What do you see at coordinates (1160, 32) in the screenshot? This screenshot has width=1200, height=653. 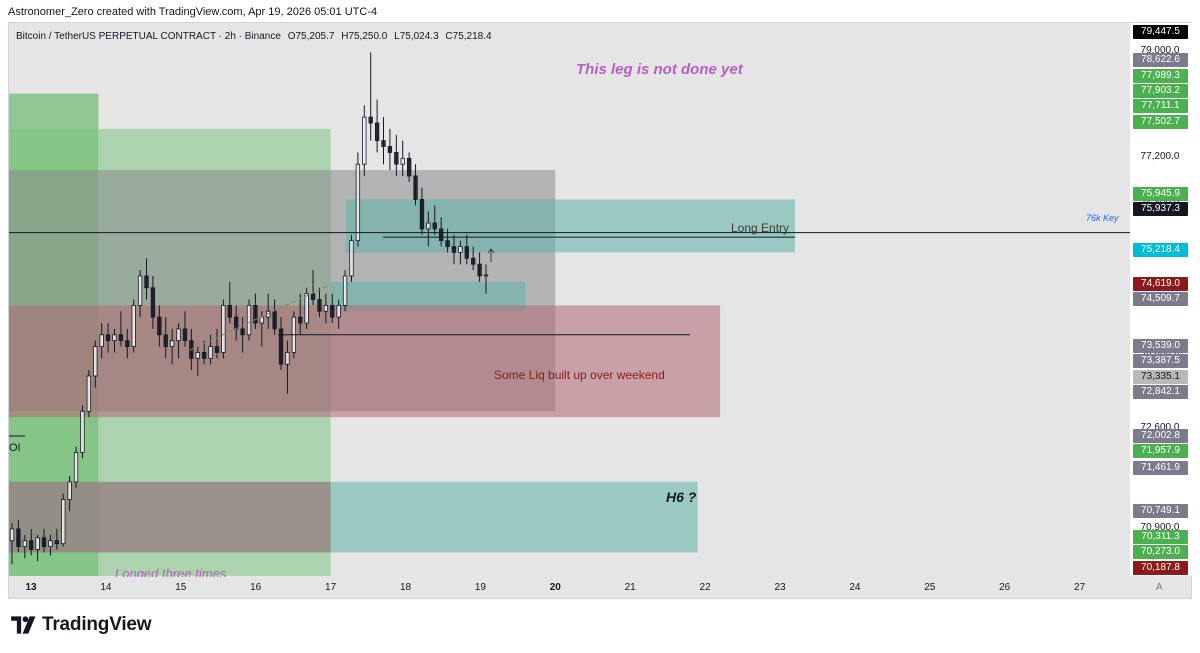 I see `price-badge: 79,447.5` at bounding box center [1160, 32].